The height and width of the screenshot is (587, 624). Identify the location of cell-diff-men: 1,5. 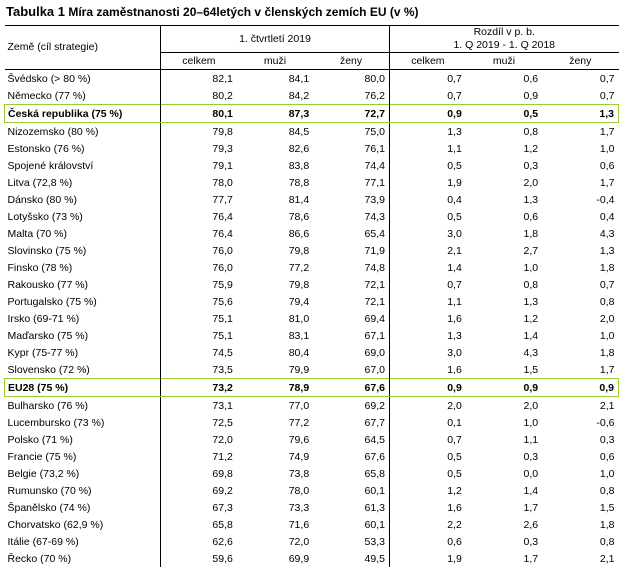
(531, 369).